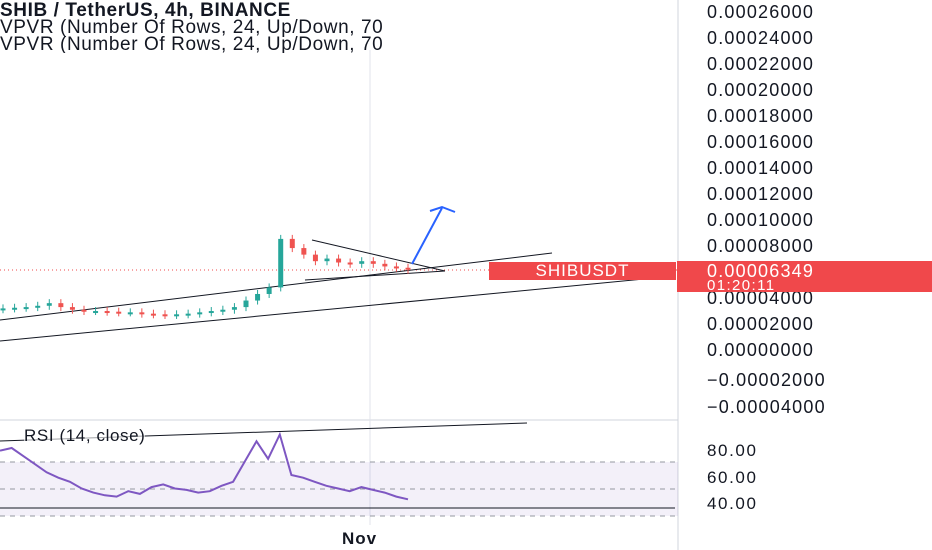  Describe the element at coordinates (766, 380) in the screenshot. I see `price-axis-label: −0.00002000` at that location.